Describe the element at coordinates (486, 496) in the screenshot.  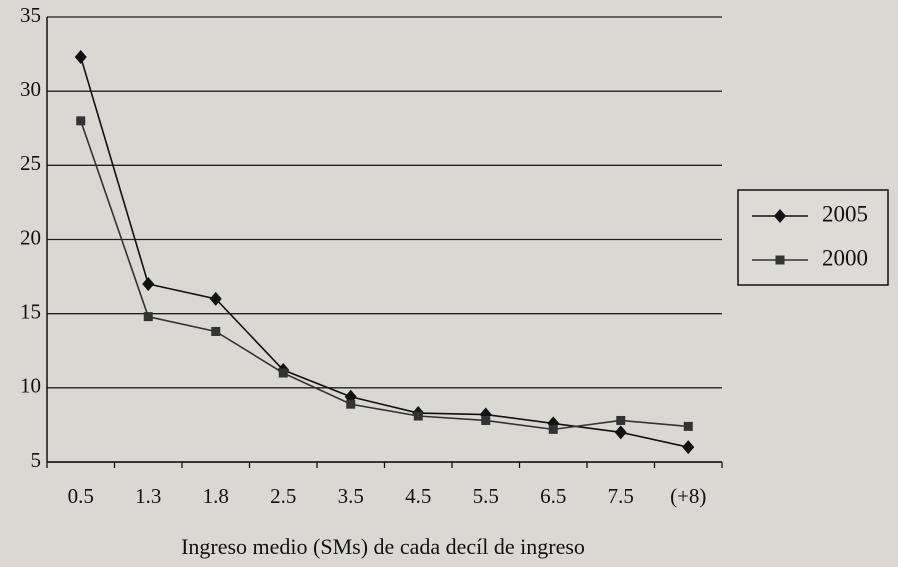
I see `x-tick-label: 5.5` at that location.